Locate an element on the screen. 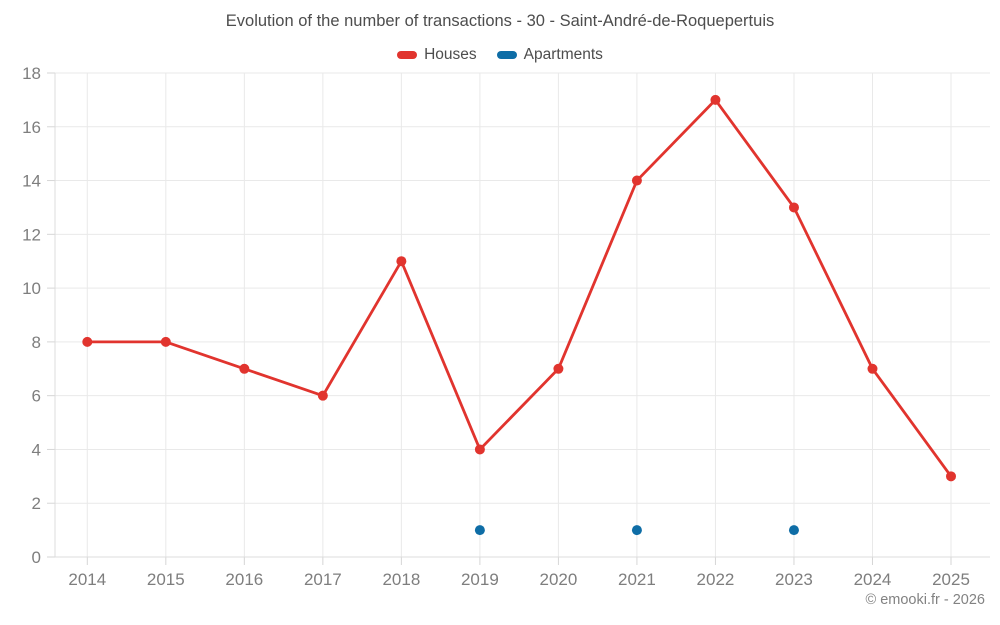 The height and width of the screenshot is (625, 1000). y-axis-tick-label: 12 is located at coordinates (31, 234).